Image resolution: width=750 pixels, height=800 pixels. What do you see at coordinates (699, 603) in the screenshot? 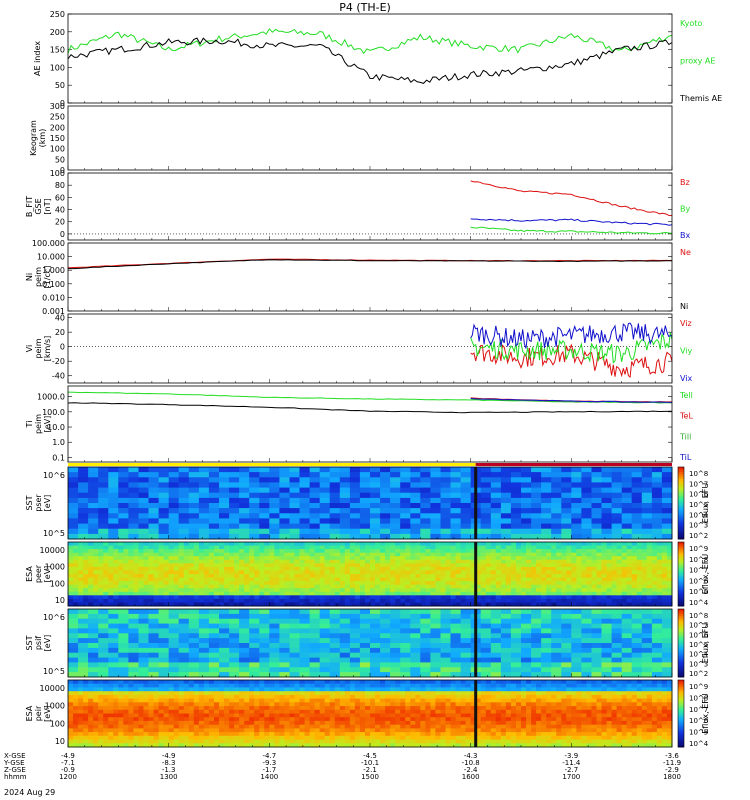
I see `colorbar-tick-label: 10^4` at bounding box center [699, 603].